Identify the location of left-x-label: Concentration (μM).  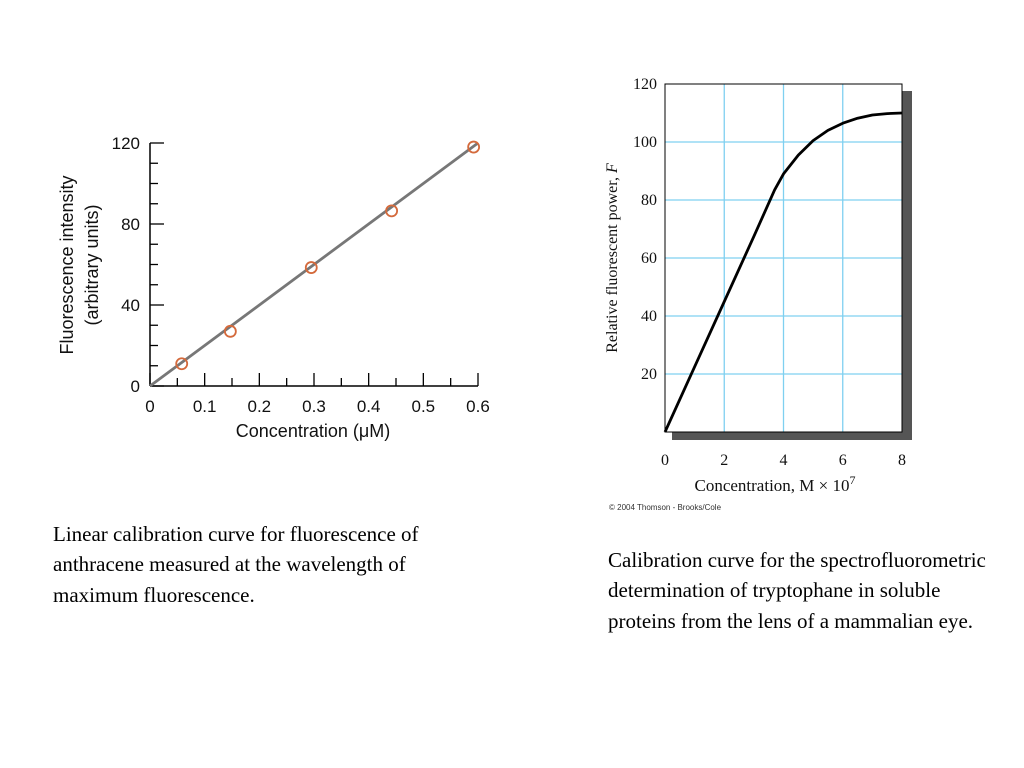
(313, 431).